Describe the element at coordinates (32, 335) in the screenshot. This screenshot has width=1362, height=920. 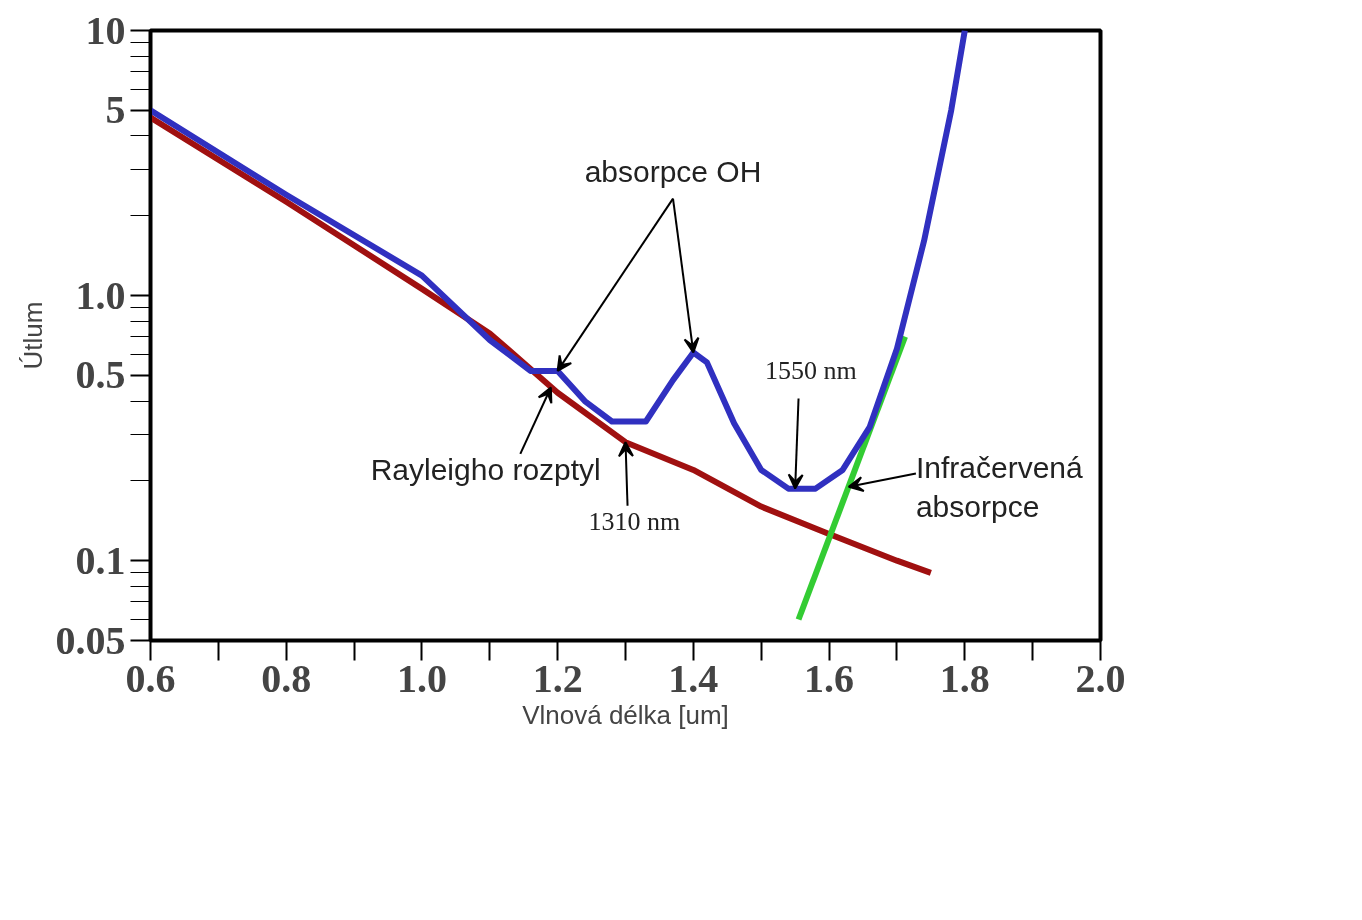
I see `y-axis-title: Útlum` at that location.